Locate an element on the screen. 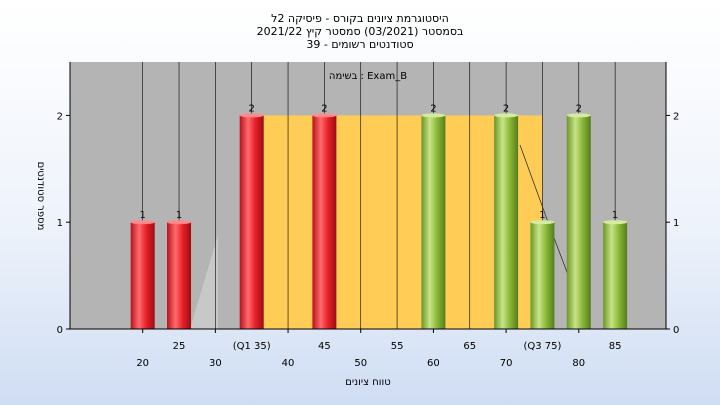  x-tick-label-bottom-3: 50 is located at coordinates (360, 363).